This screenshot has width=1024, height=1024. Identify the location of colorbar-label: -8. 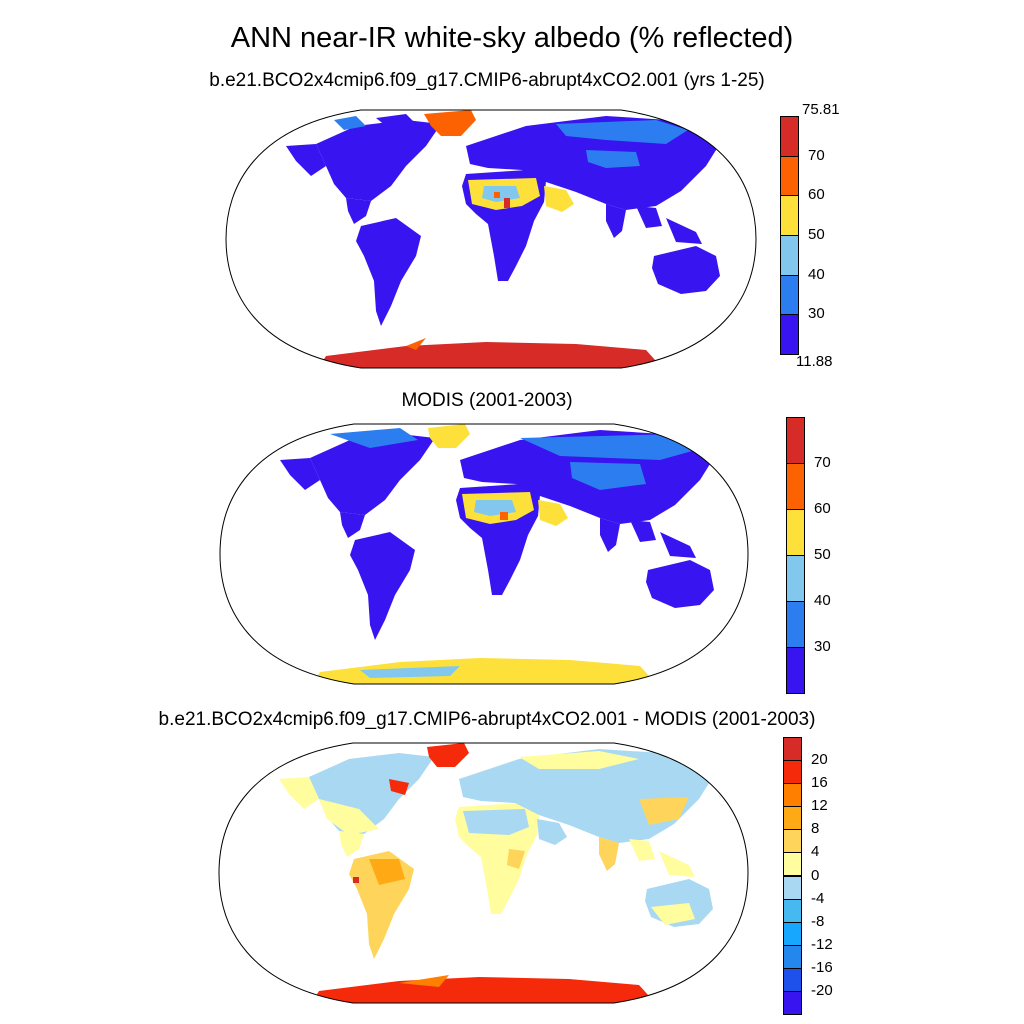
(818, 921).